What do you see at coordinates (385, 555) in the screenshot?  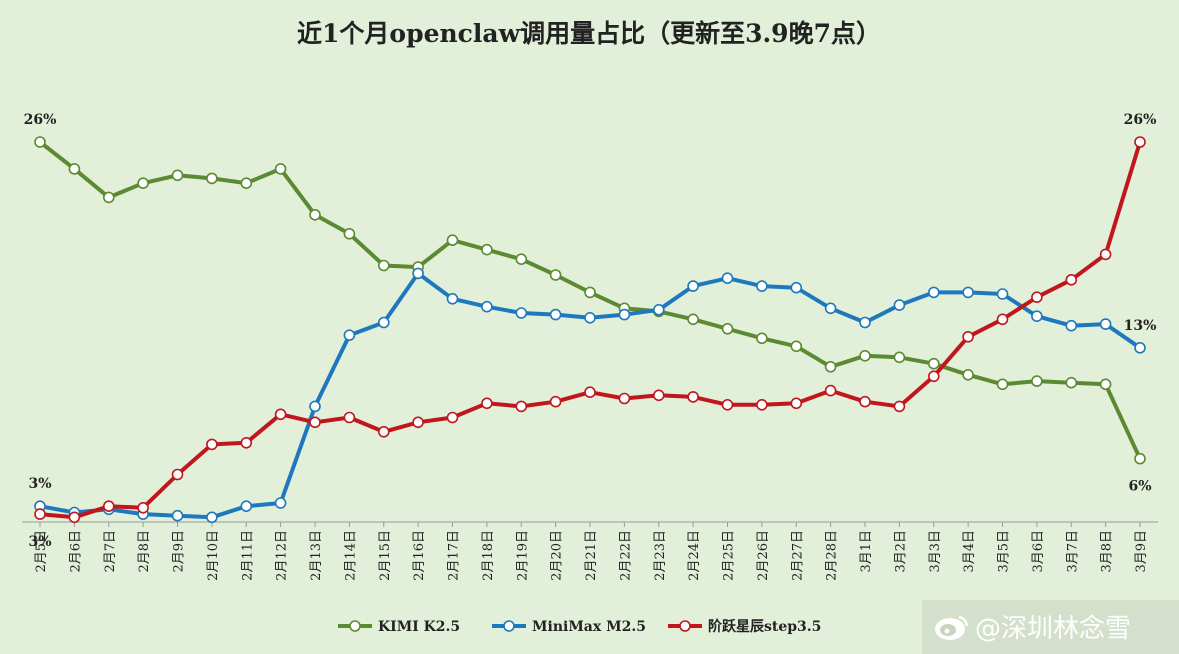 I see `x-tick-label: 2月15日` at bounding box center [385, 555].